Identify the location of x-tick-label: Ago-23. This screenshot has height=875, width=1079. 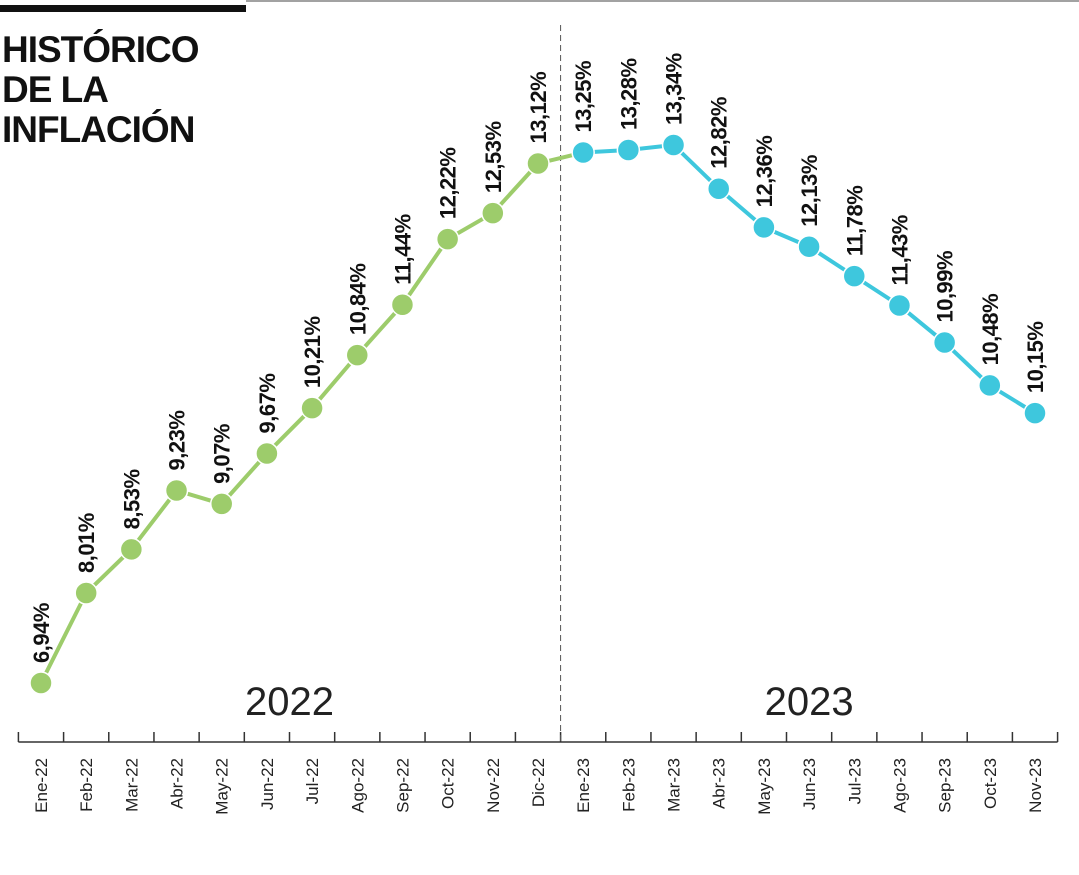
(899, 785).